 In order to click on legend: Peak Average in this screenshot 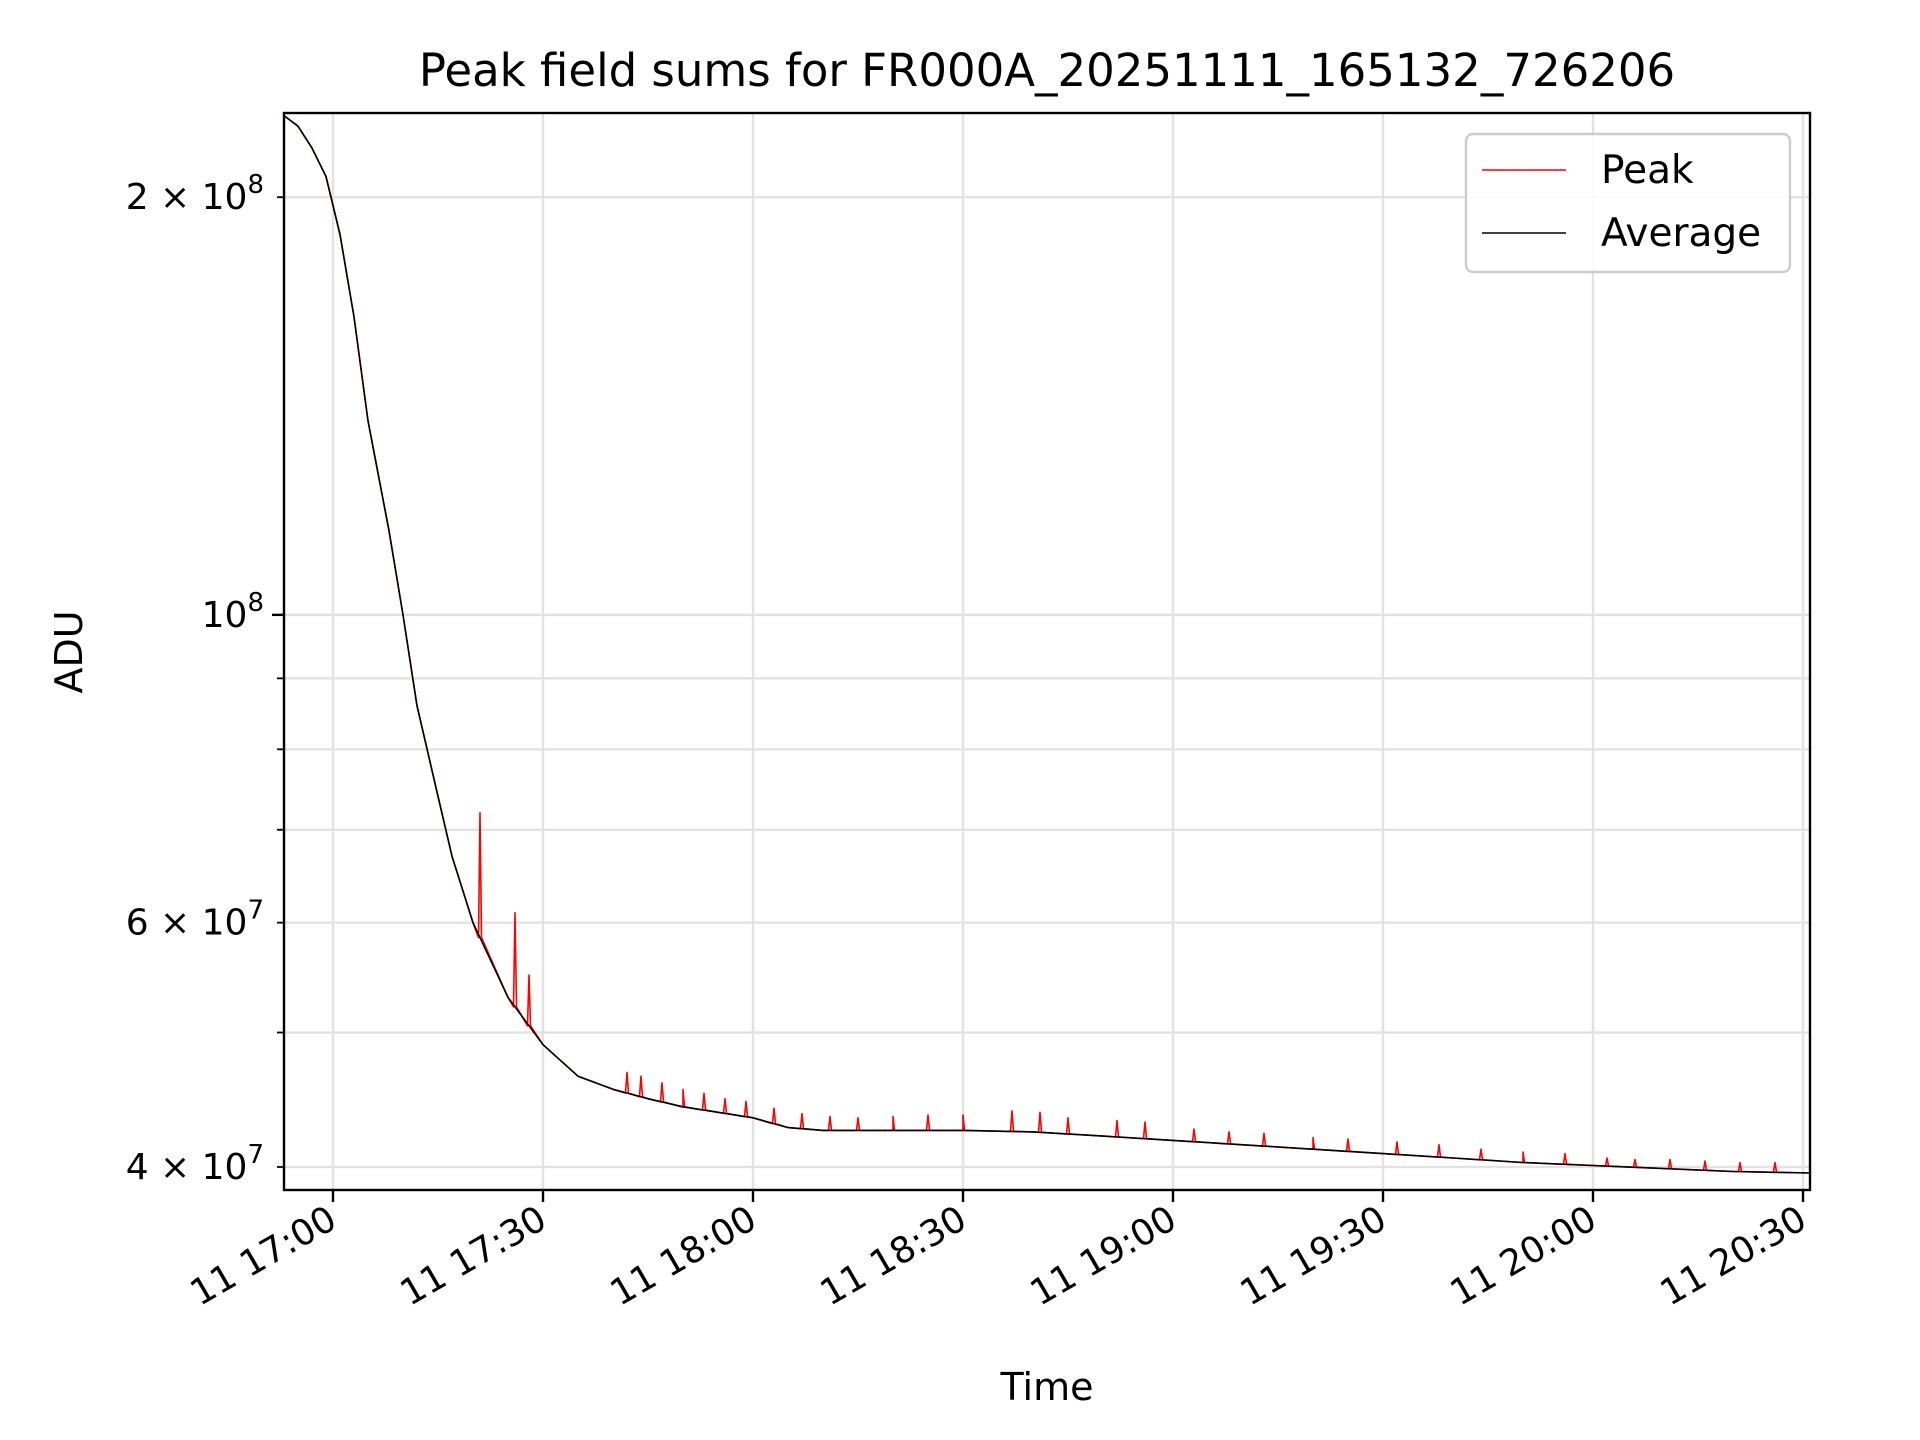, I will do `click(1628, 203)`.